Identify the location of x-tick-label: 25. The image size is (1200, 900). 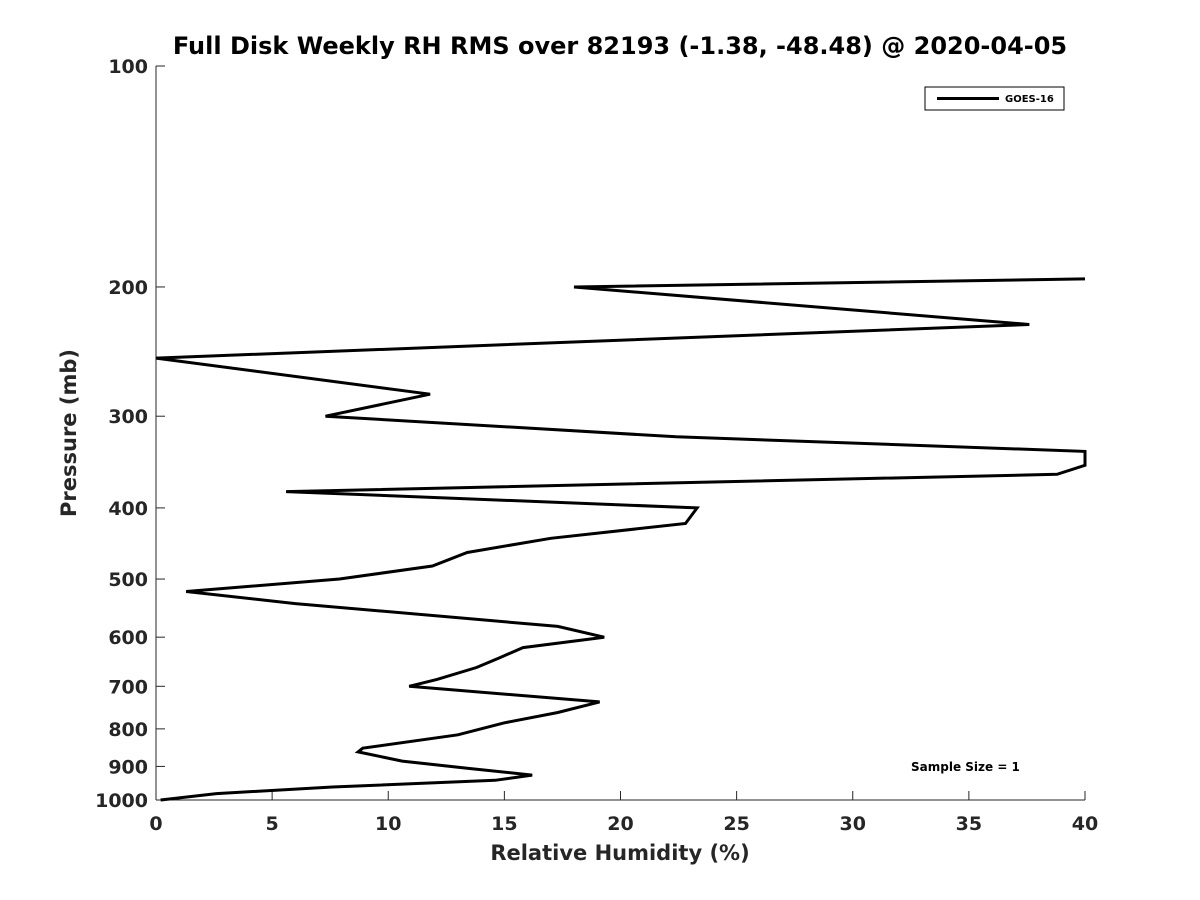
(736, 824).